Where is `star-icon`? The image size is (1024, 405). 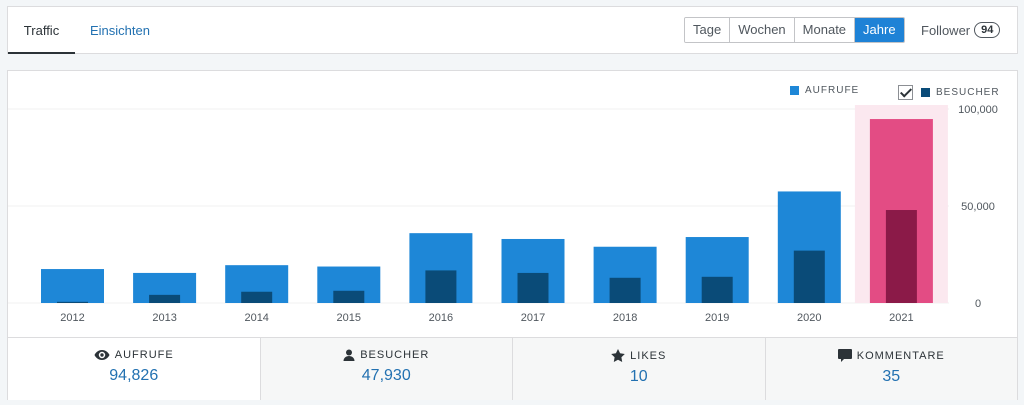
star-icon is located at coordinates (618, 355).